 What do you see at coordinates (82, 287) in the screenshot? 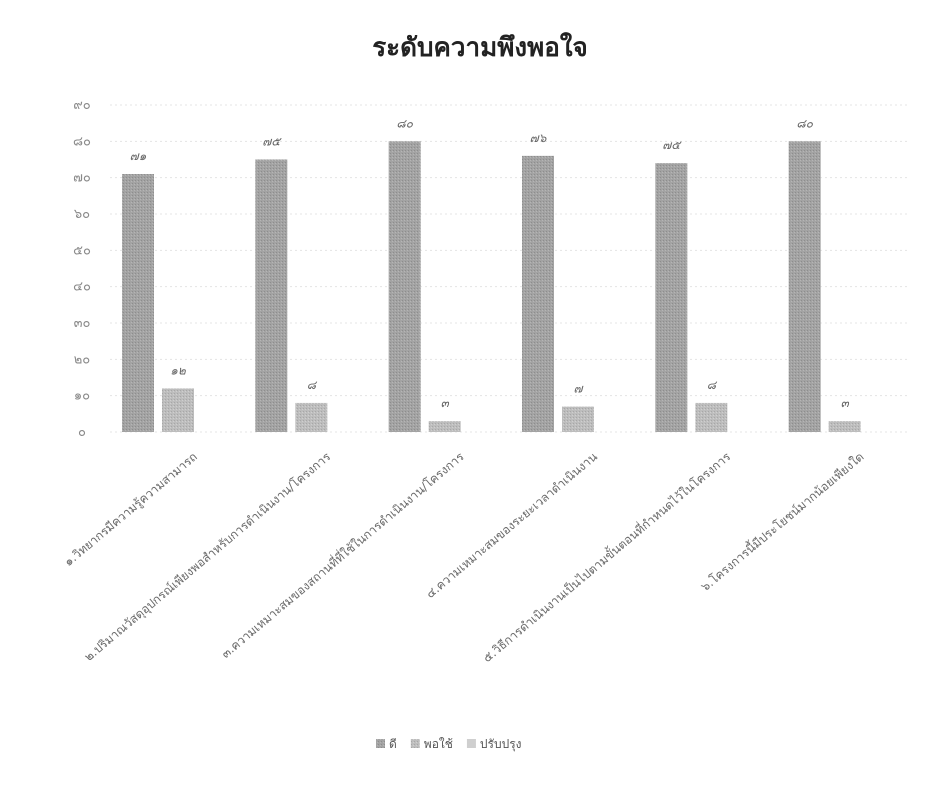
I see `y-tick-label: ๔๐` at bounding box center [82, 287].